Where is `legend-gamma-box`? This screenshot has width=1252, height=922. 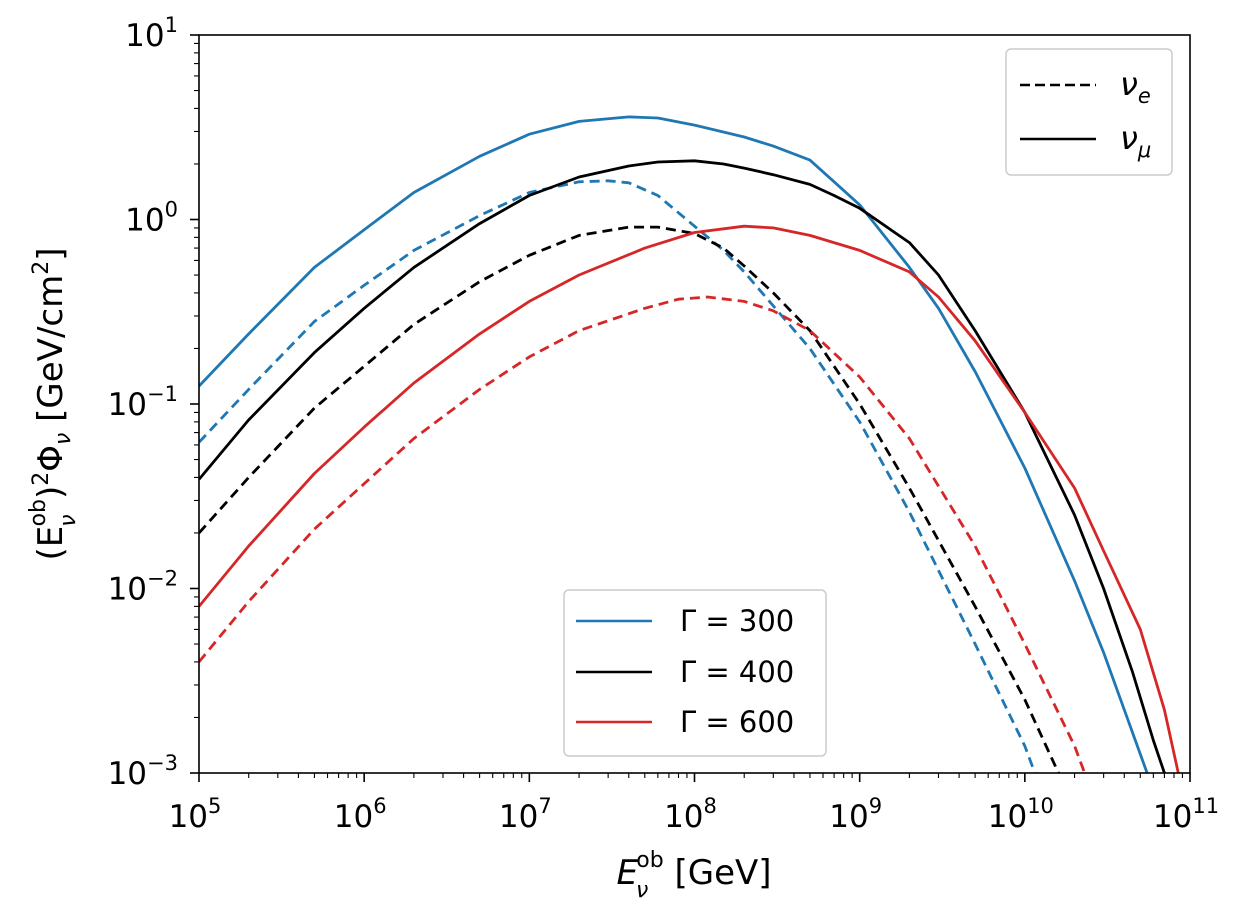
legend-gamma-box is located at coordinates (695, 673).